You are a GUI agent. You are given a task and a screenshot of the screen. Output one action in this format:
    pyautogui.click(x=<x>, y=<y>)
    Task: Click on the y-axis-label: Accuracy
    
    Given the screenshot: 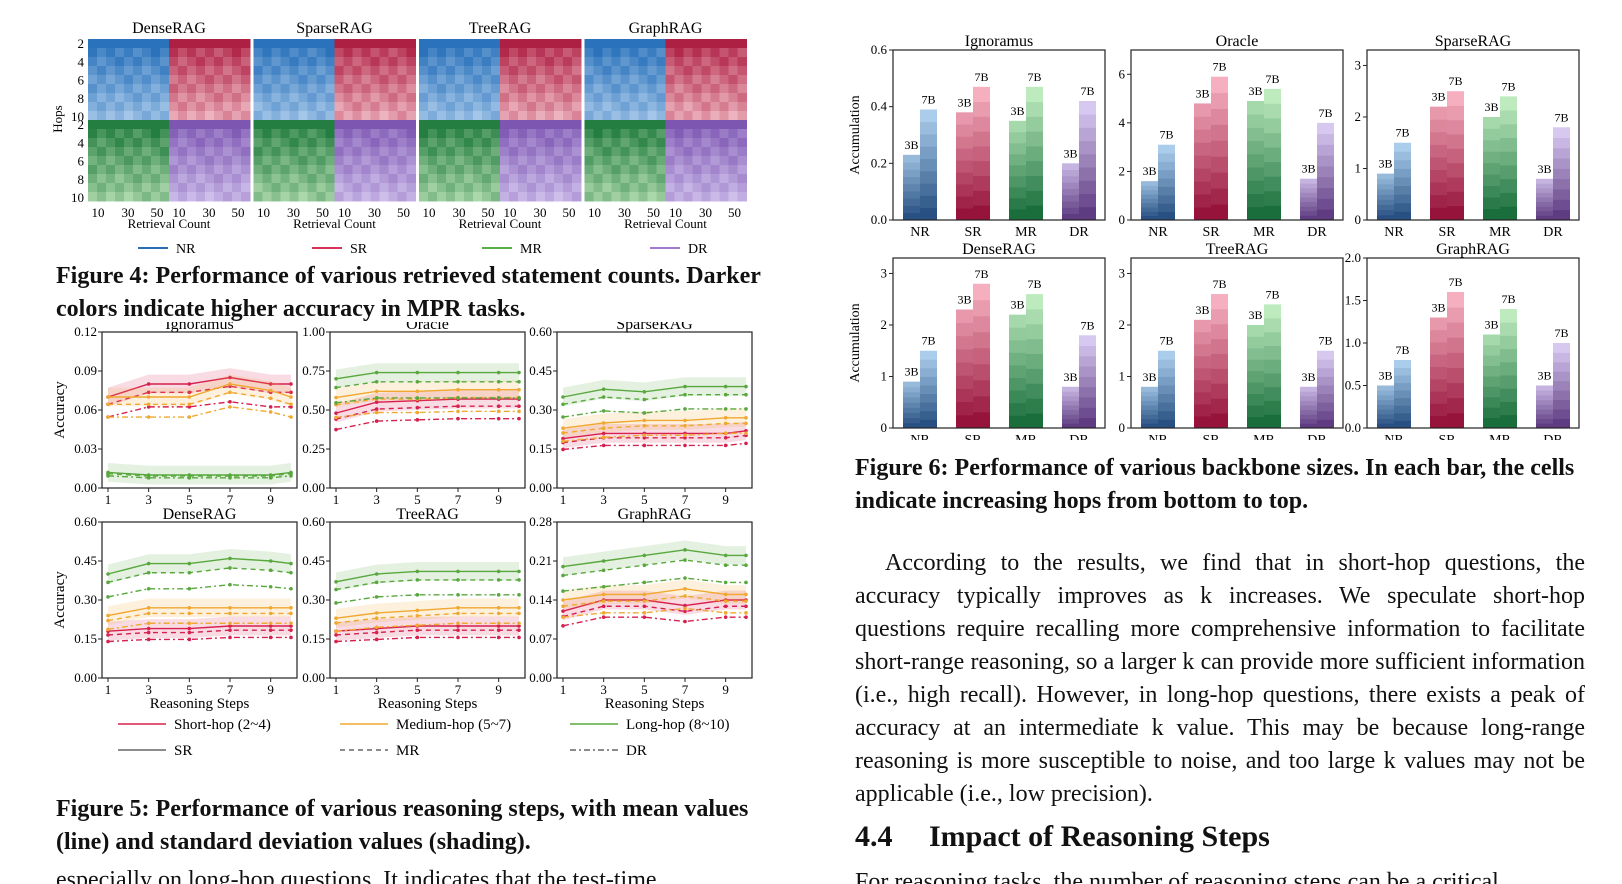 What is the action you would take?
    pyautogui.click(x=60, y=410)
    